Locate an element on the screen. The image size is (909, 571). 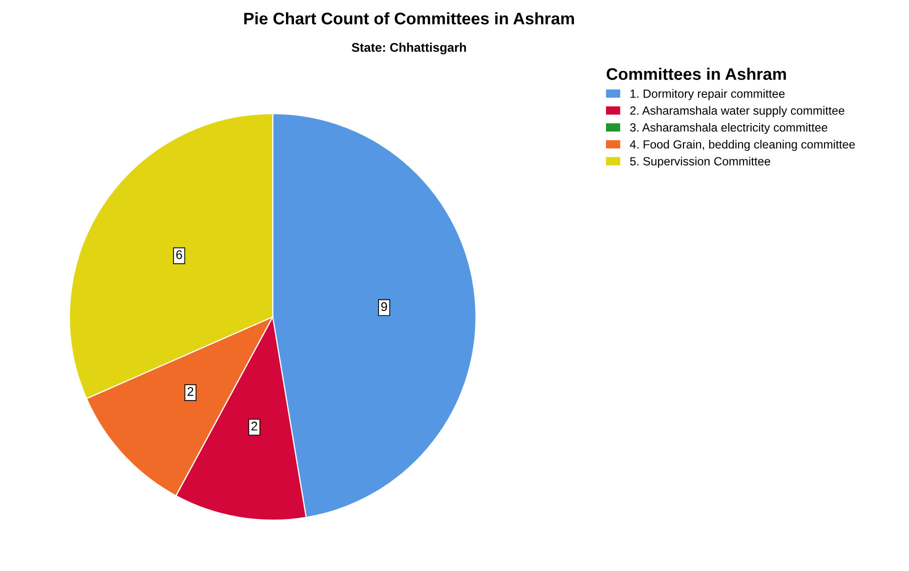
data-label: 6 is located at coordinates (179, 255).